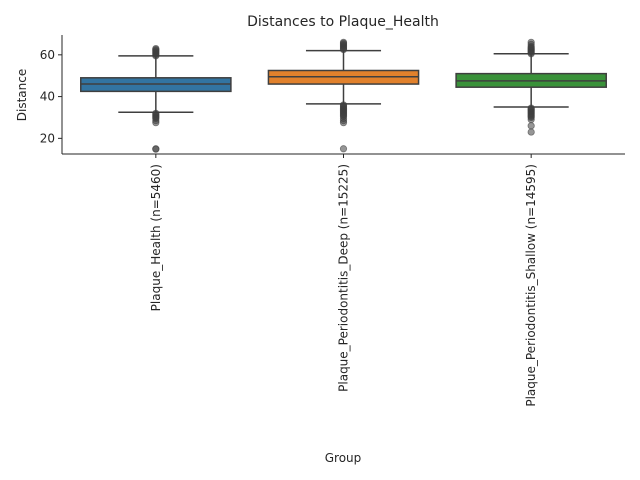  What do you see at coordinates (344, 278) in the screenshot?
I see `x-tick-label: Plaque_Periodontitis_Deep (n=15225)` at bounding box center [344, 278].